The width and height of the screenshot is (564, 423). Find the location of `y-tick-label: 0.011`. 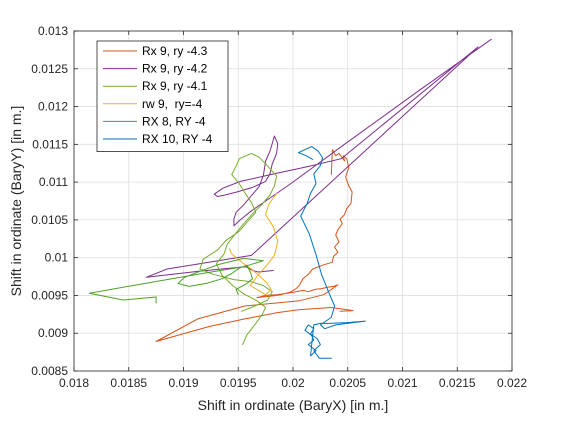

y-tick-label: 0.011 is located at coordinates (53, 182).